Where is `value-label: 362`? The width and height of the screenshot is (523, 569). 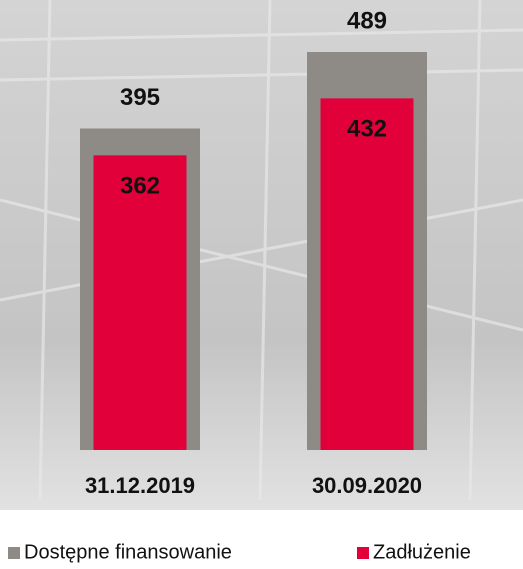
value-label: 362 is located at coordinates (140, 186).